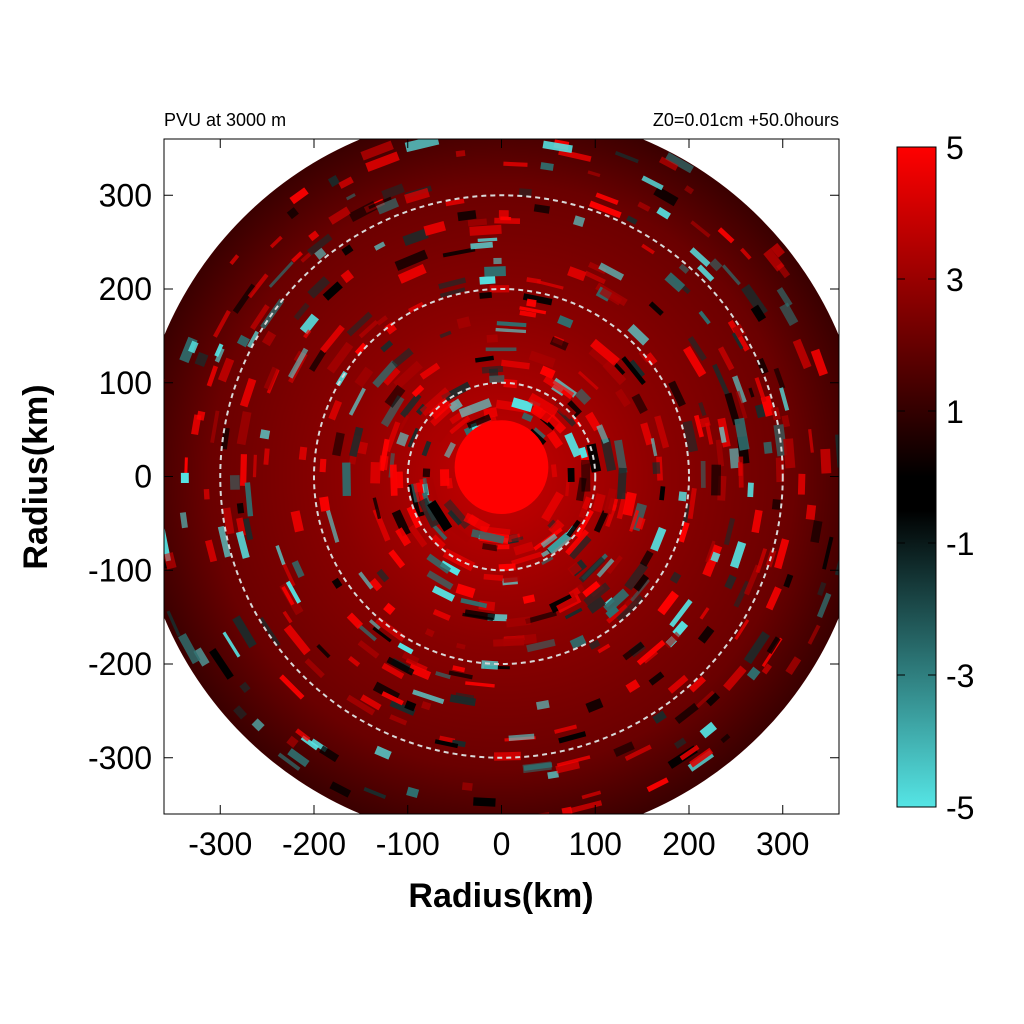 The image size is (1024, 1024). I want to click on plot-title-left: PVU at 3000 m, so click(225, 120).